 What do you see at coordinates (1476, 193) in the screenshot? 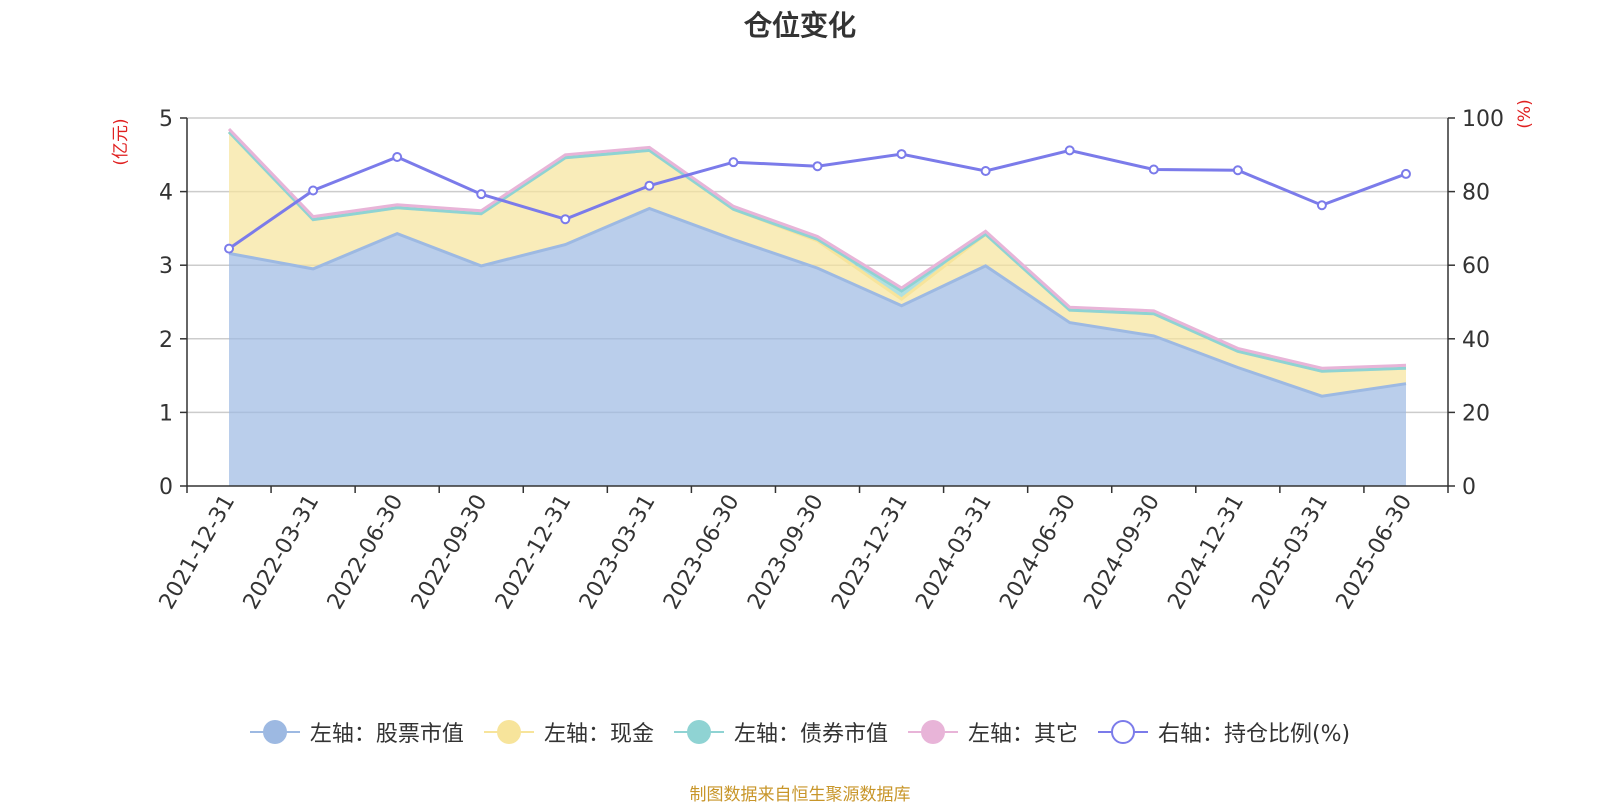
I see `y-right-tick-label: 80` at bounding box center [1476, 193].